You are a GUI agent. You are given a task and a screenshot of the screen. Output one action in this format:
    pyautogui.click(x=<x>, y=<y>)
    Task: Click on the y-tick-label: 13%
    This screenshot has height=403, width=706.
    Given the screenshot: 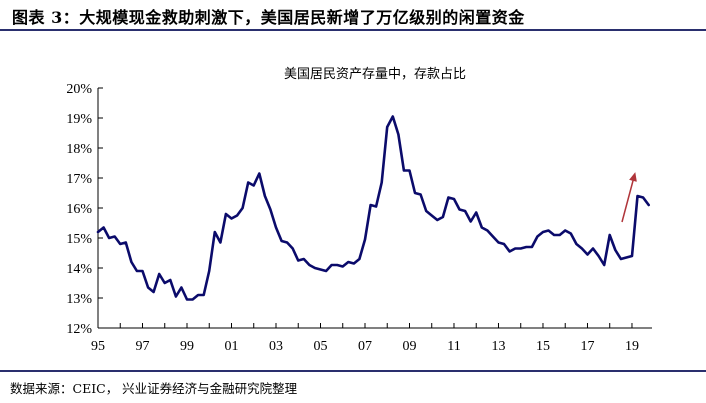 What is the action you would take?
    pyautogui.click(x=79, y=299)
    